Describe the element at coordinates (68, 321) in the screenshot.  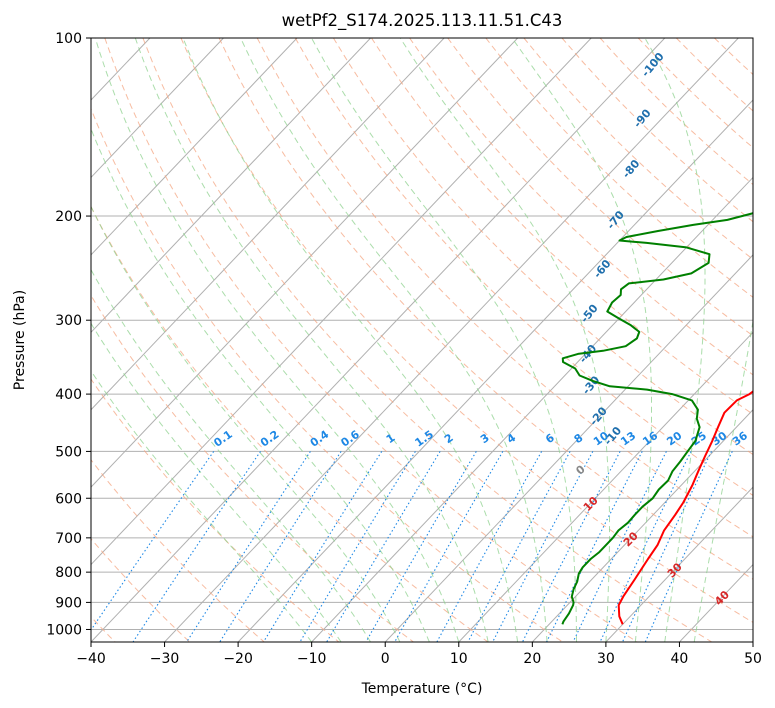
I see `y-tick-label: 300` at that location.